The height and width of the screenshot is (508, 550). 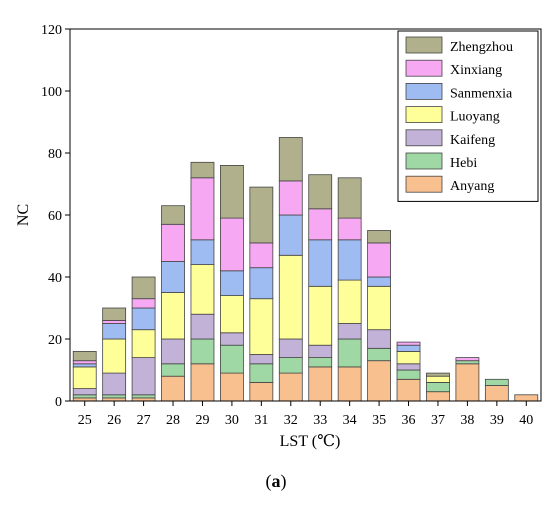 What do you see at coordinates (472, 186) in the screenshot?
I see `legend-label-anyang: Anyang` at bounding box center [472, 186].